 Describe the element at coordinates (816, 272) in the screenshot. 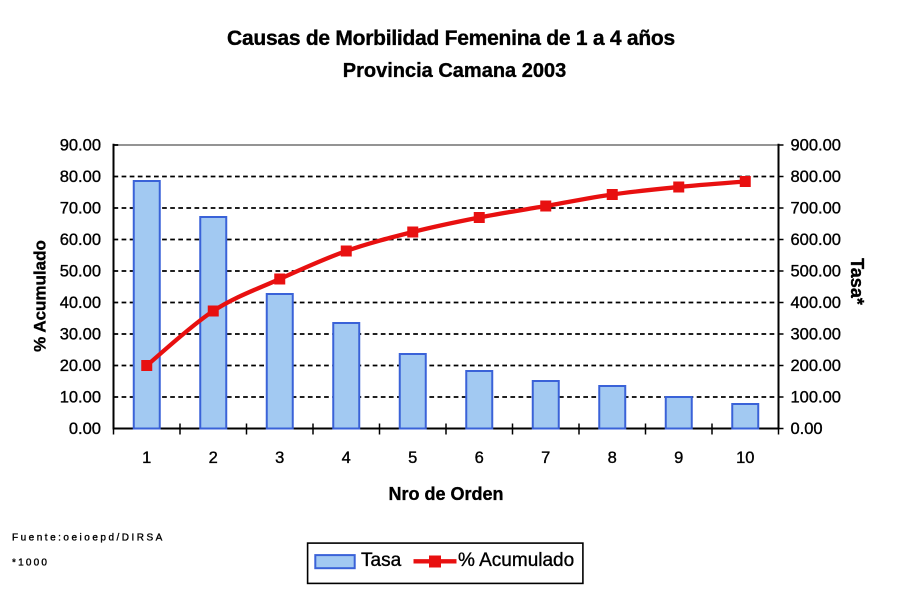

I see `svg-text: 500.00` at that location.